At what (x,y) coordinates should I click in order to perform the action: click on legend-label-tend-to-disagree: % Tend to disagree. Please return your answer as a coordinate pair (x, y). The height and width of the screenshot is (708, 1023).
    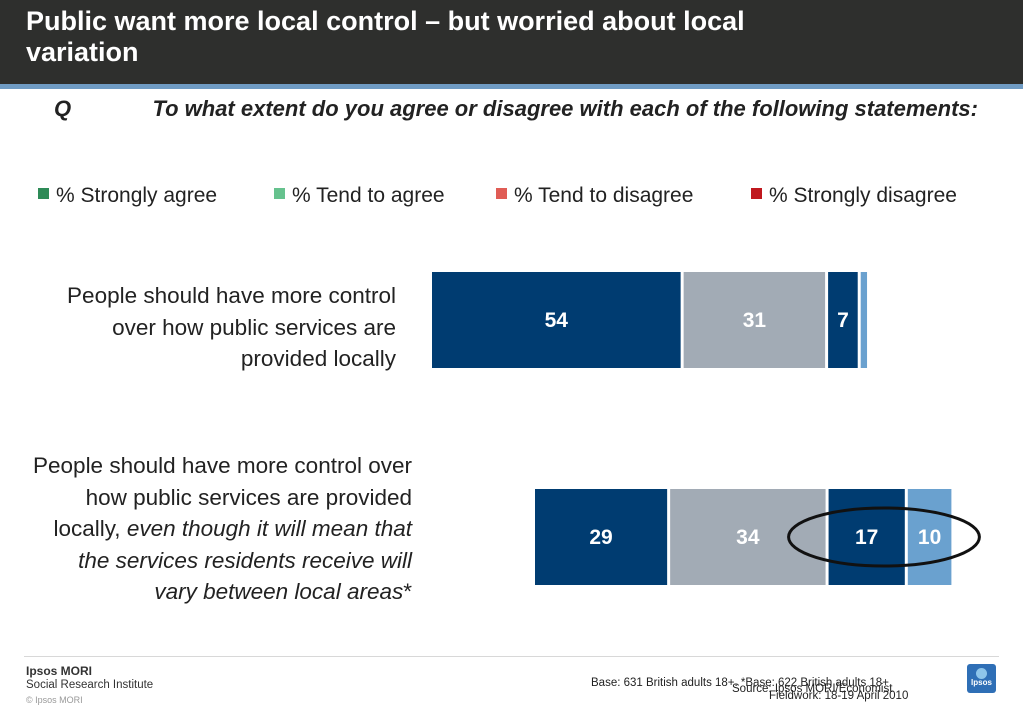
    Looking at the image, I should click on (604, 195).